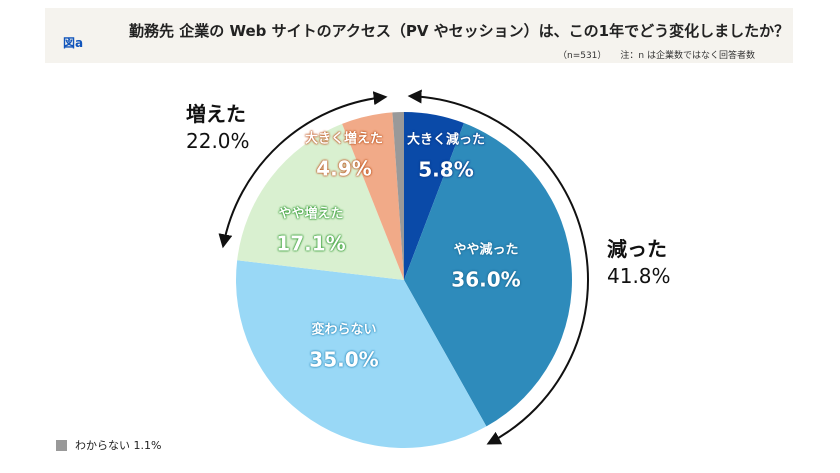 Image resolution: width=840 pixels, height=473 pixels. I want to click on pie-slice, so click(398, 196).